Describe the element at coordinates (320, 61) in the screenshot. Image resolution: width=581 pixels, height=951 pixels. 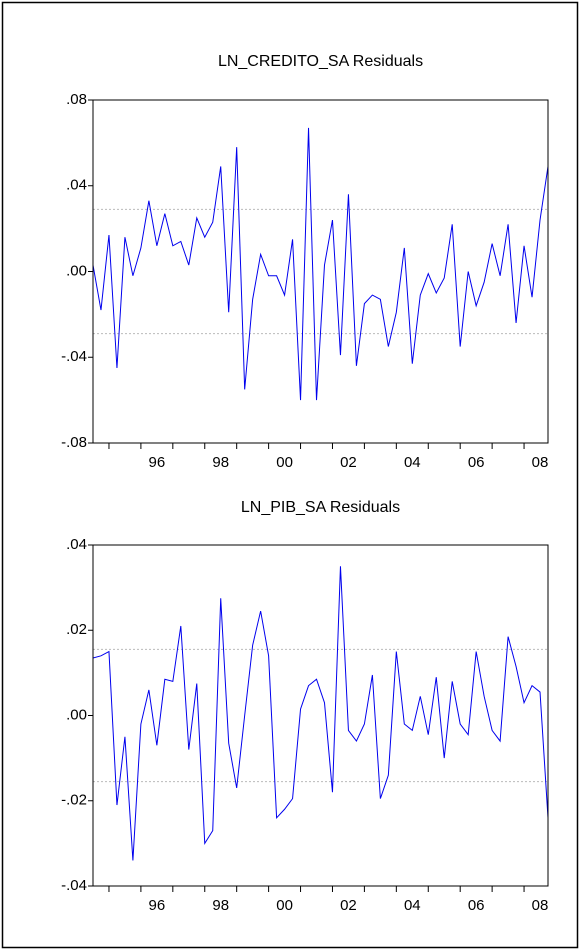
I see `chart-title: LN_CREDITO_SA Residuals` at that location.